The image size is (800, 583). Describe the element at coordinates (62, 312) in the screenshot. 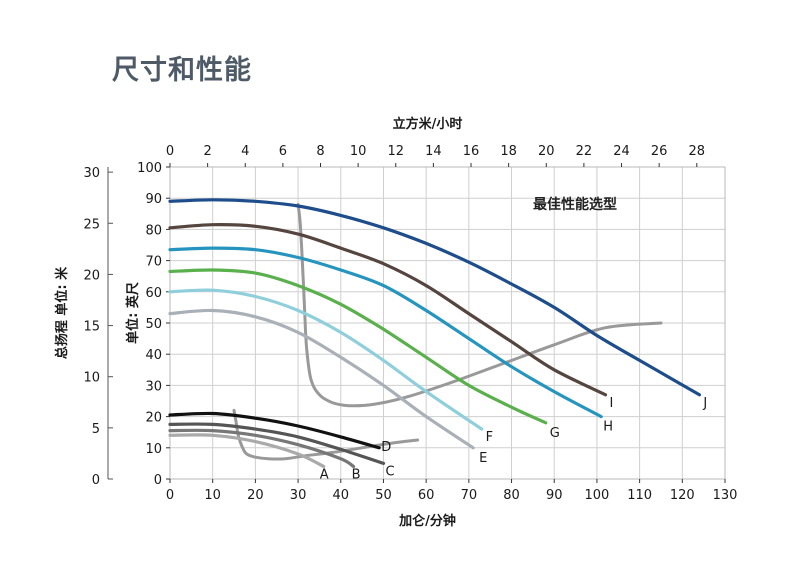

I see `y2-axis-title: 总扬程 单位: 米` at that location.